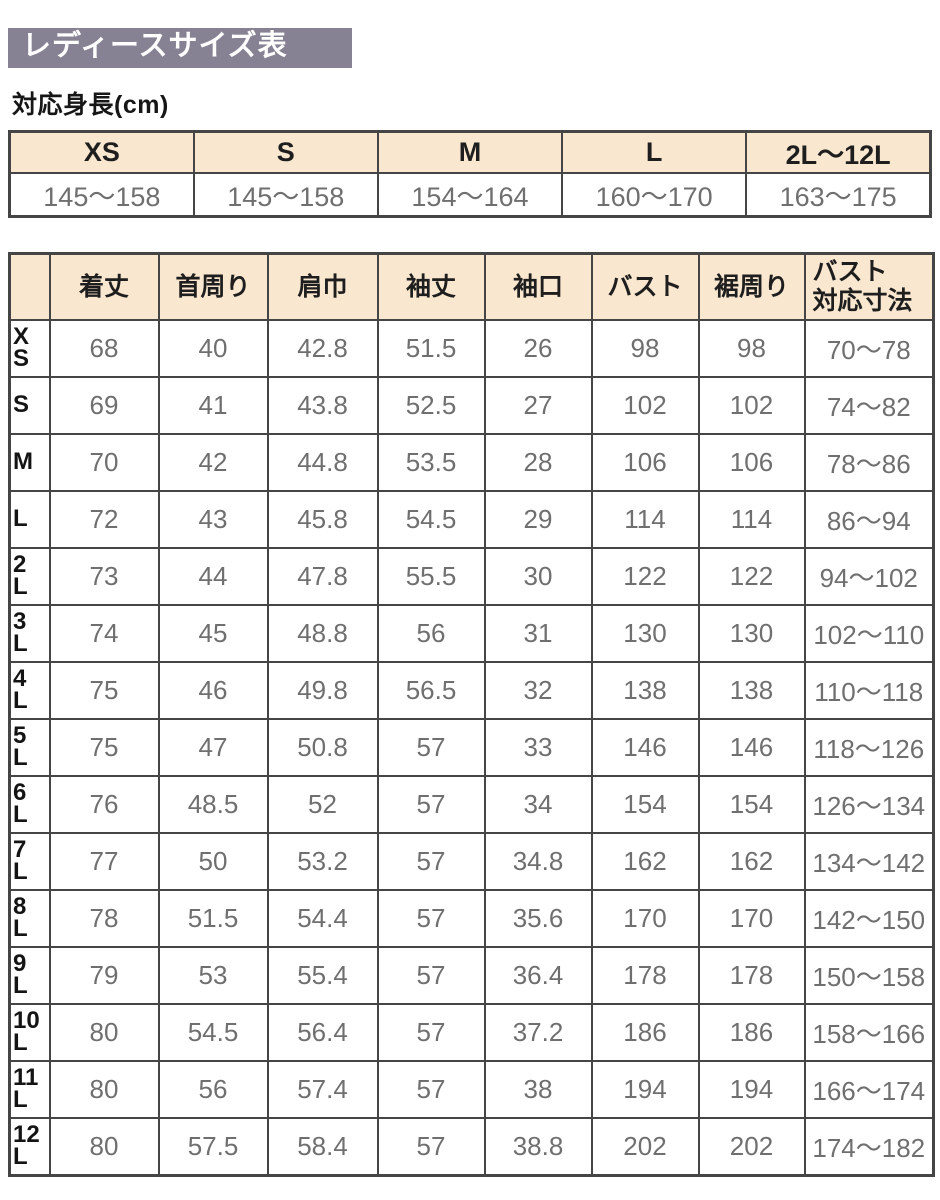  What do you see at coordinates (29, 1089) in the screenshot?
I see `row-size-label: 11 L` at bounding box center [29, 1089].